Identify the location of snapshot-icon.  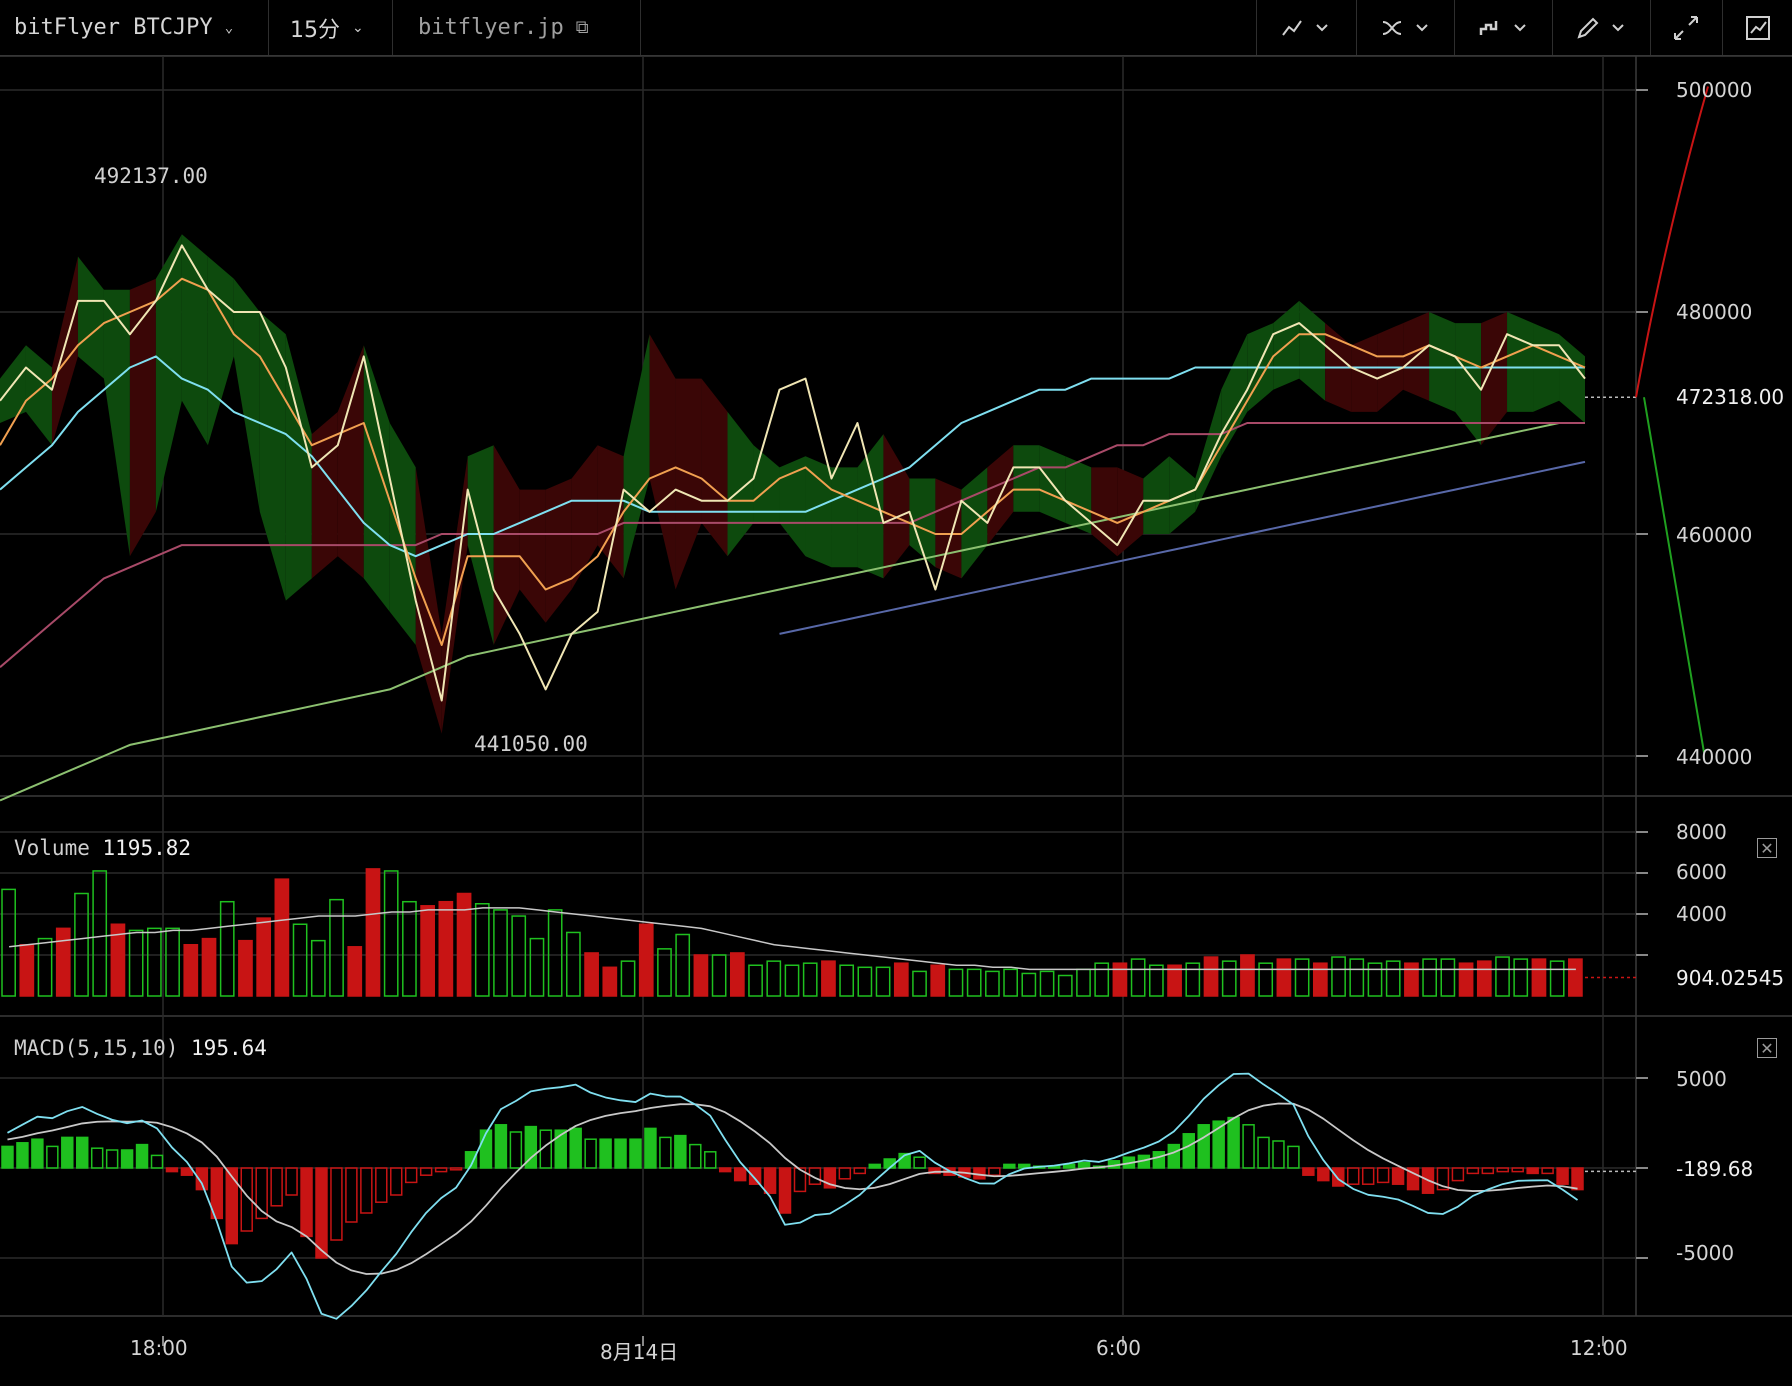
(1758, 27).